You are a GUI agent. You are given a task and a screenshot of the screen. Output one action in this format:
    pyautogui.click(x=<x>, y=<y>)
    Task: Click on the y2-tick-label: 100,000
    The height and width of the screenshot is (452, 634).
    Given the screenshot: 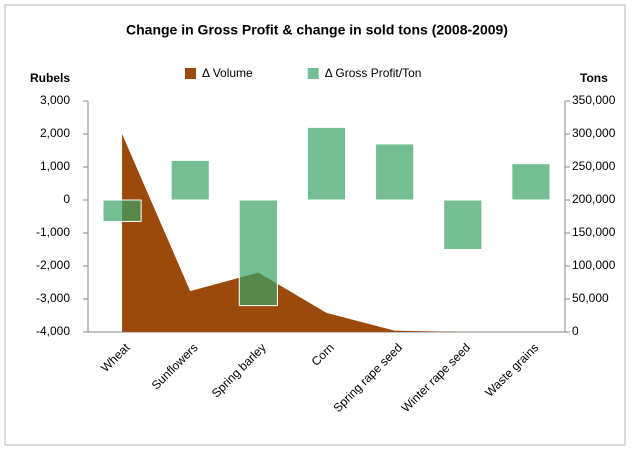 What is the action you would take?
    pyautogui.click(x=594, y=265)
    